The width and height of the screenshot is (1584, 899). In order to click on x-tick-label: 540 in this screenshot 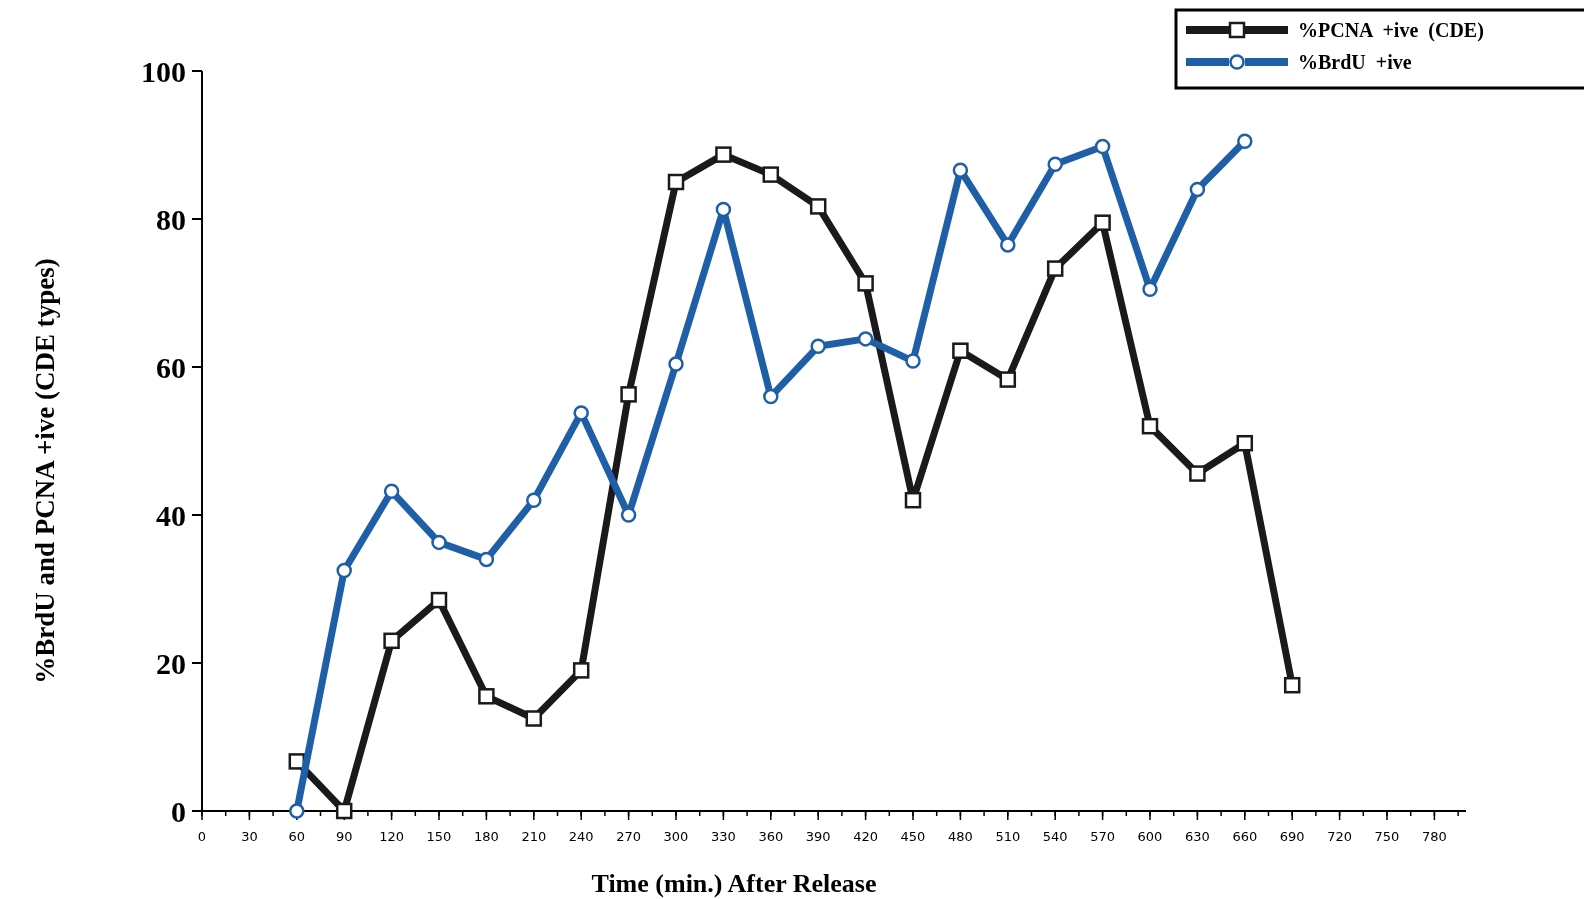, I will do `click(1055, 836)`.